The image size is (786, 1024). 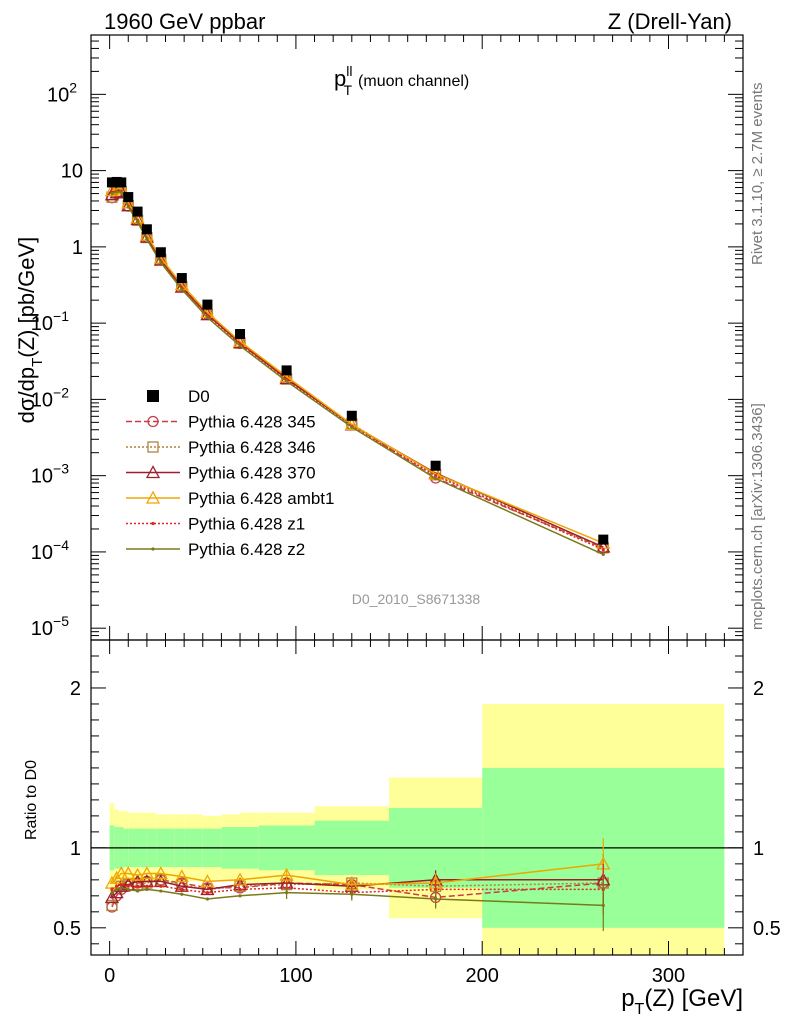 I want to click on ratio-y-tick-label: 2, so click(x=75, y=689).